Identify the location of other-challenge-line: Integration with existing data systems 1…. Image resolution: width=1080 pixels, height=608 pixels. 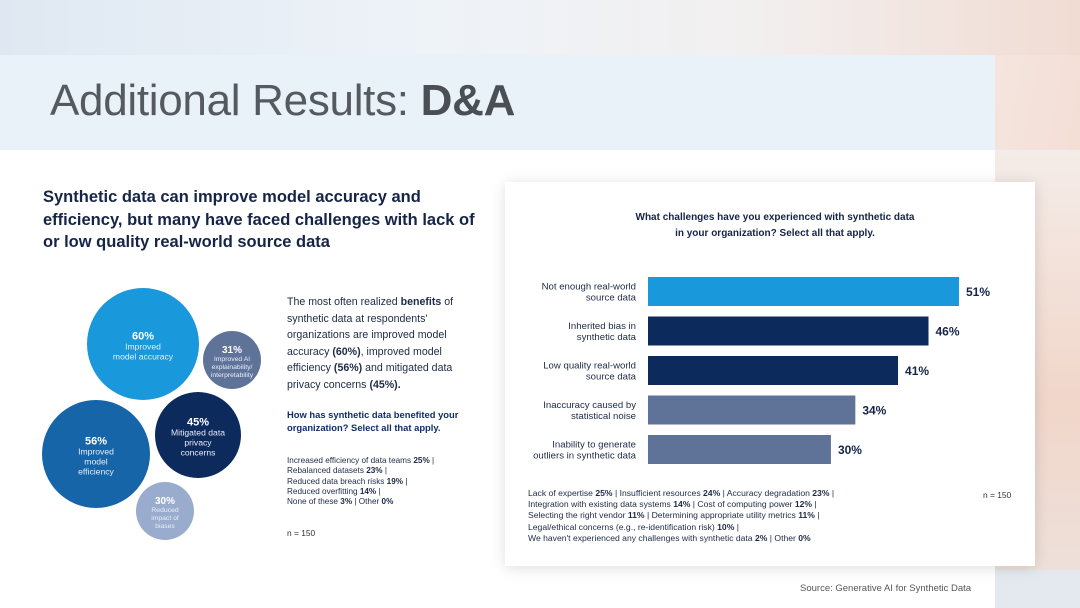
(738, 504).